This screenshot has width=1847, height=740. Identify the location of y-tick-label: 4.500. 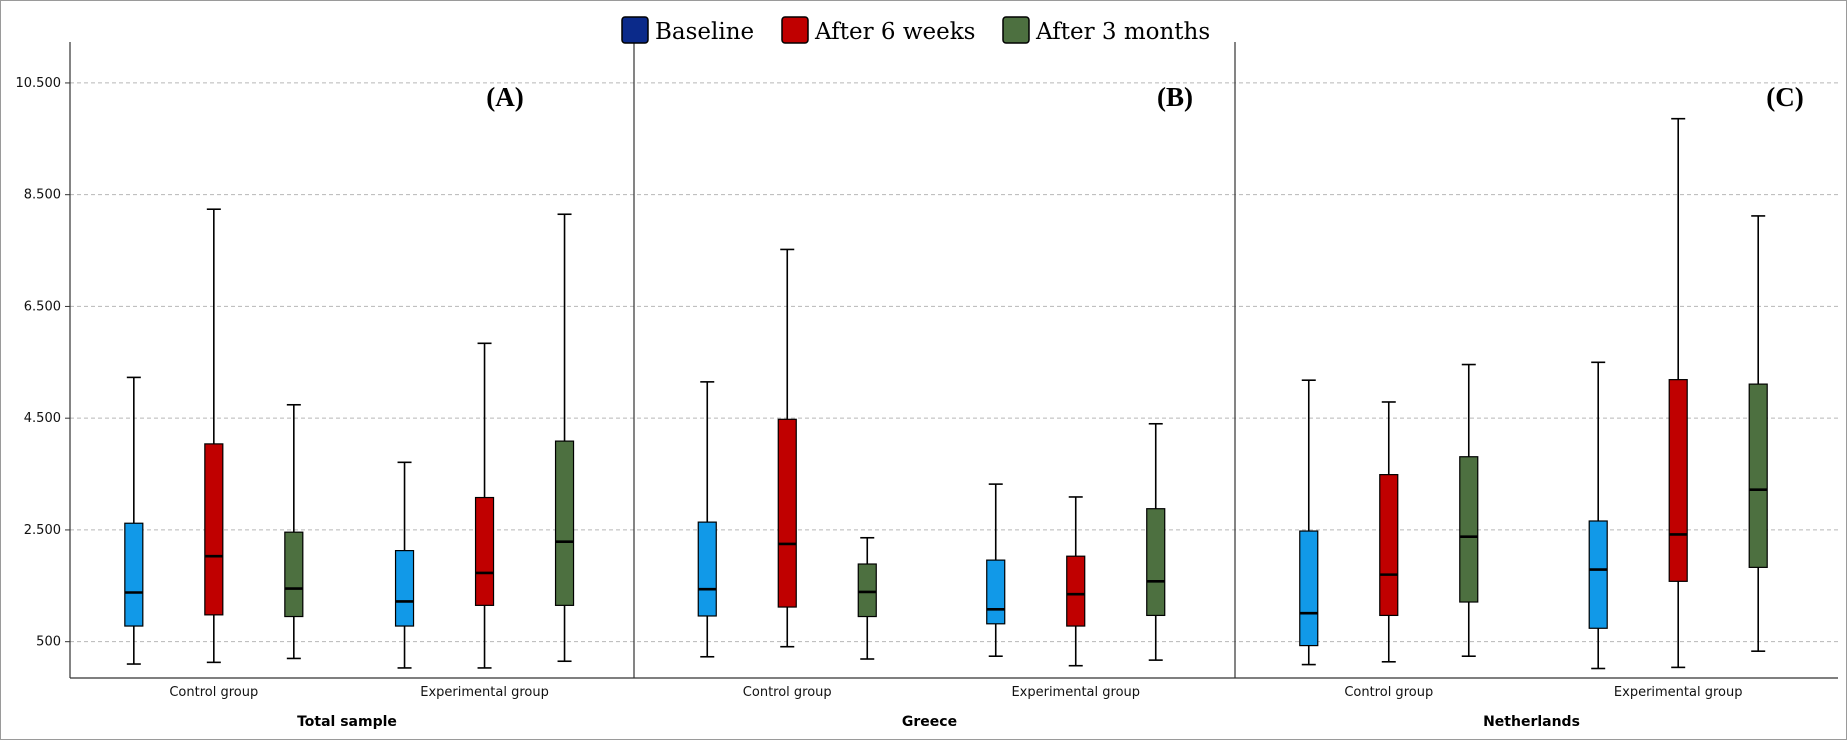
(42, 418).